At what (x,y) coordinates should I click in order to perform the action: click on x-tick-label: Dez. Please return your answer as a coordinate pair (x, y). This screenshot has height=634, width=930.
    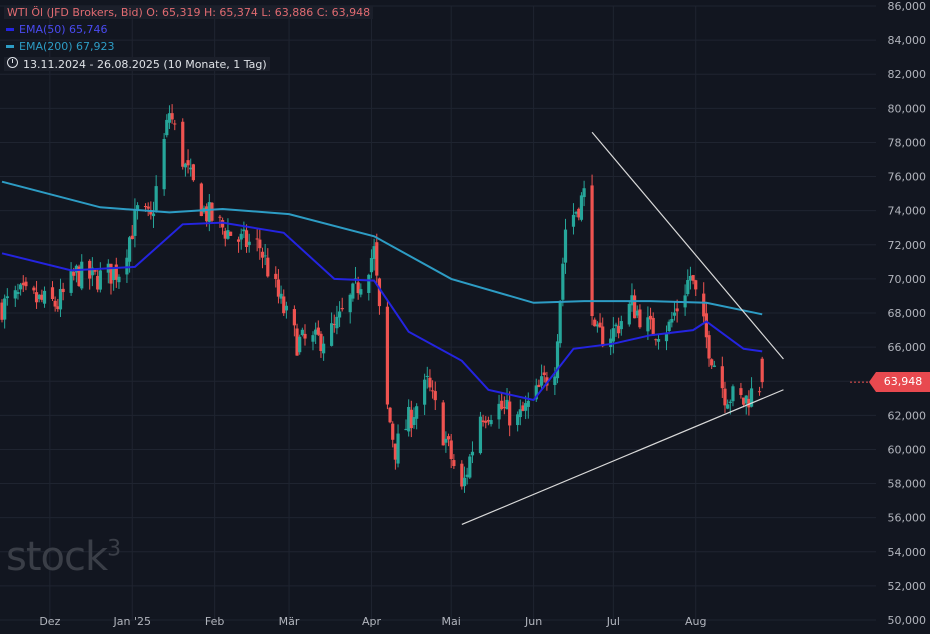
    Looking at the image, I should click on (49, 621).